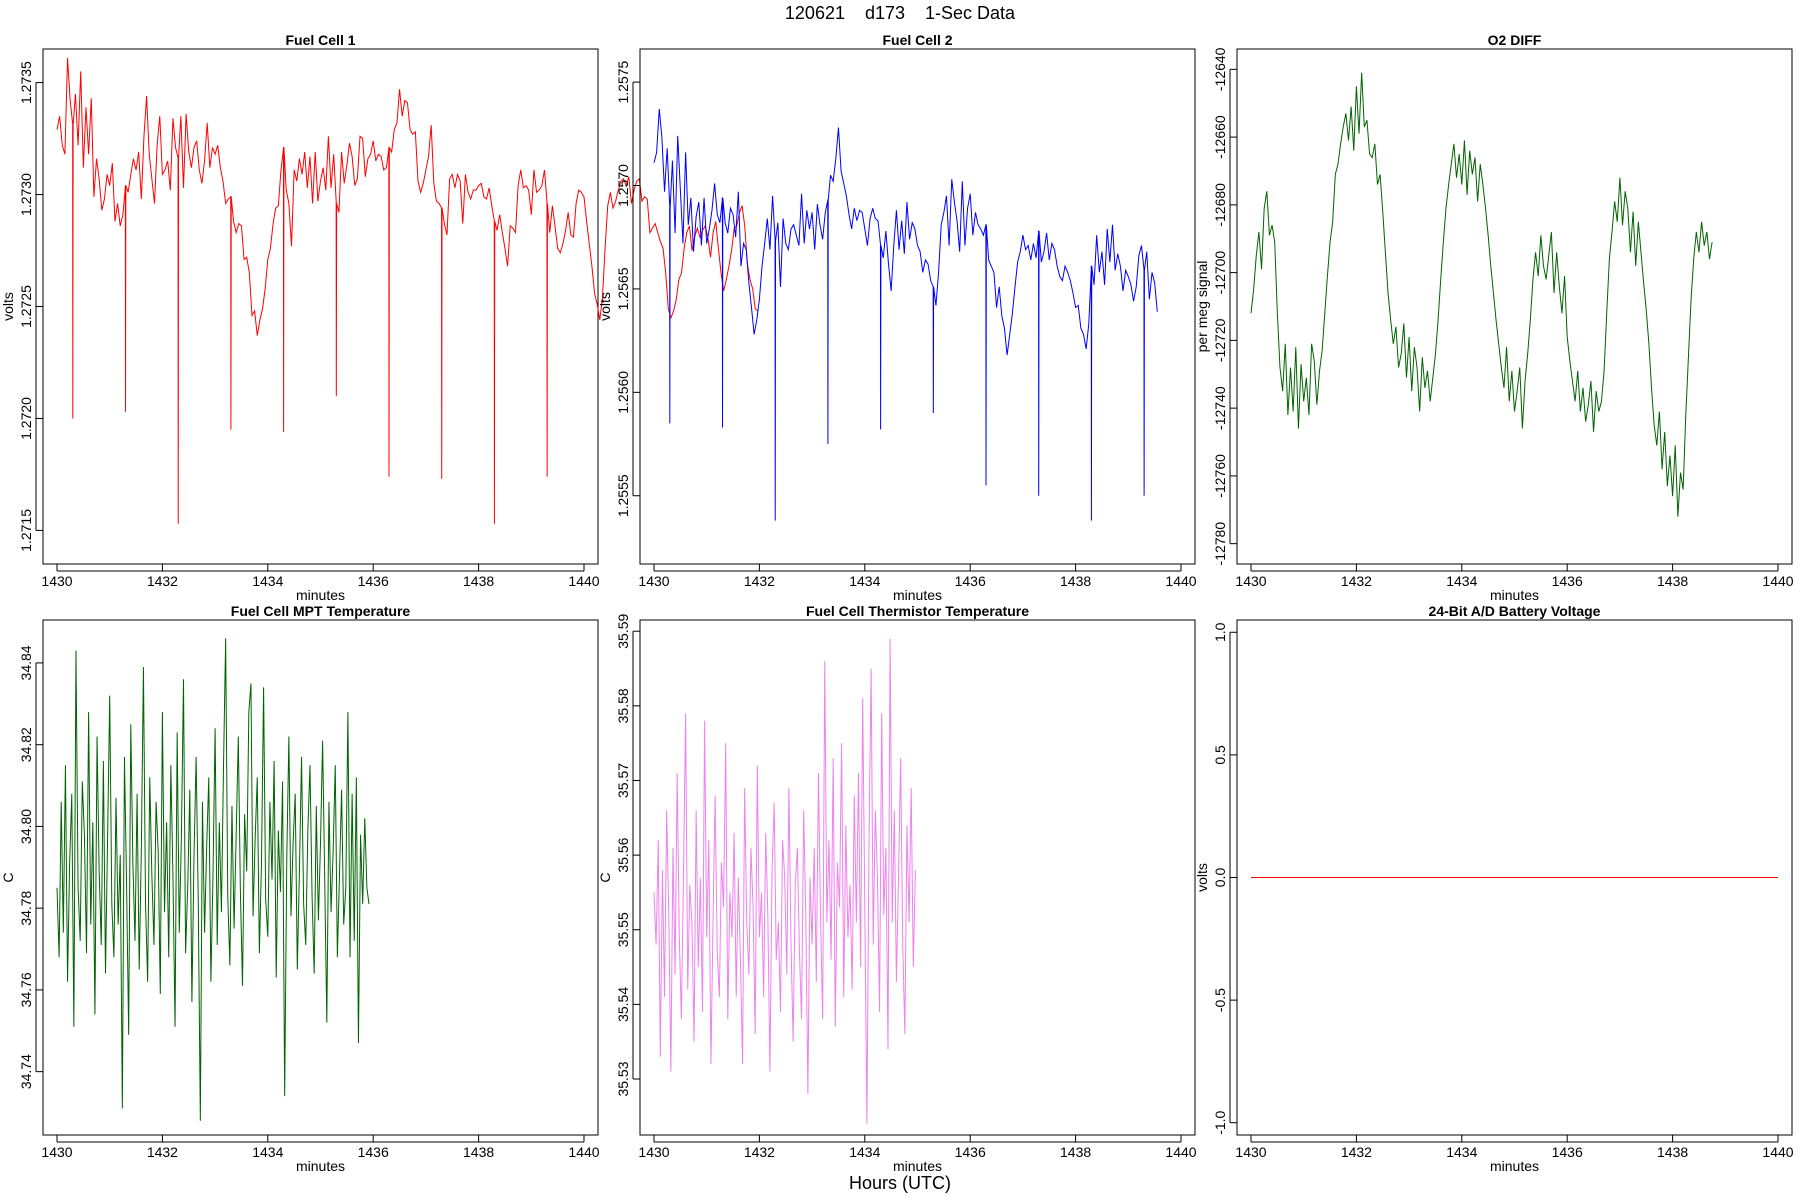  I want to click on y-tick-label: 34.84, so click(26, 662).